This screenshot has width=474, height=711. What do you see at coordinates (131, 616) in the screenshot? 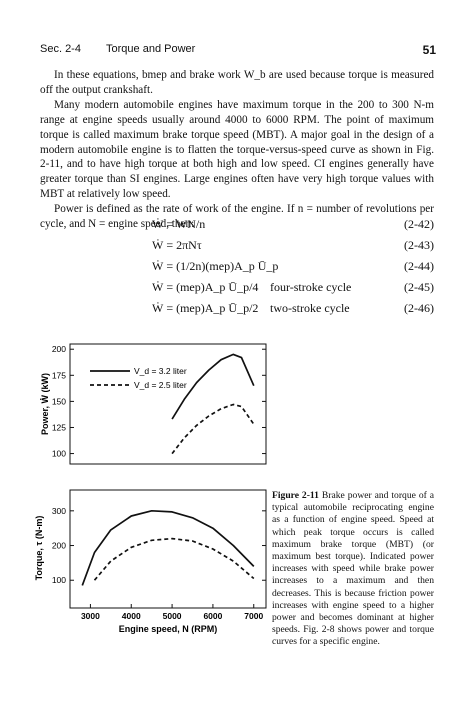
I see `x-tick-label: 4000` at bounding box center [131, 616].